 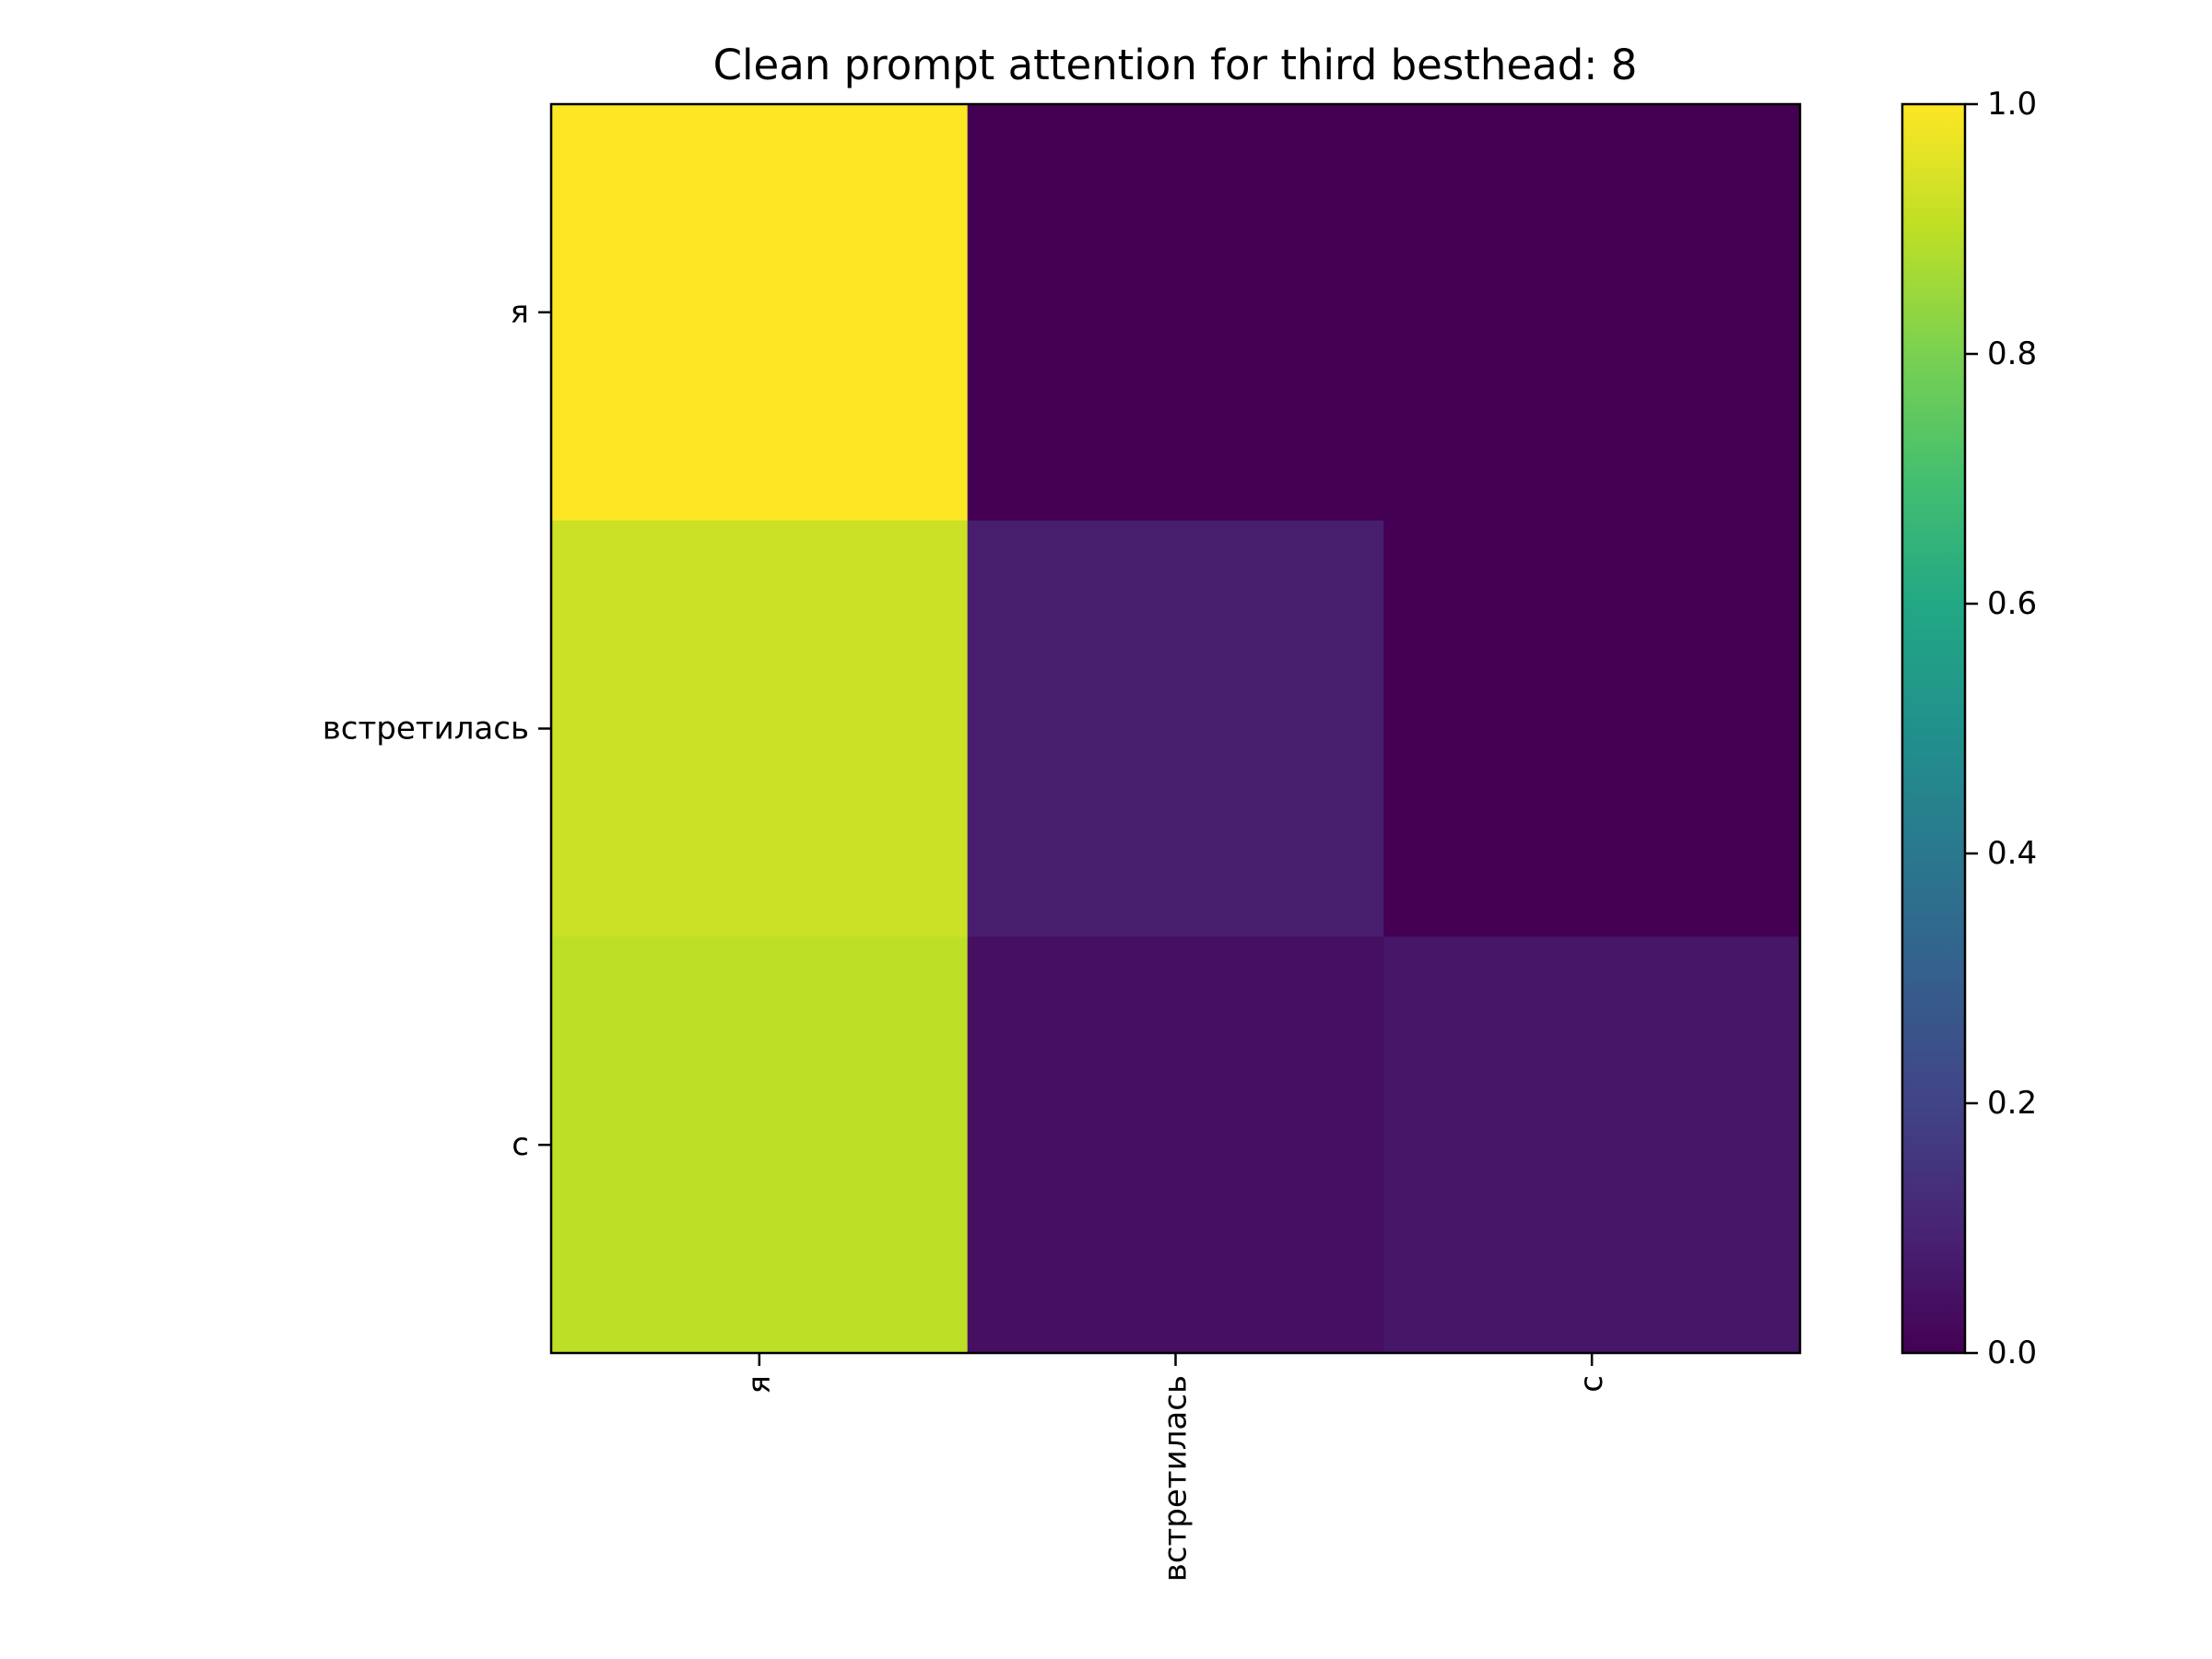 I want to click on heatmap-cell-r0-c0, so click(x=760, y=313).